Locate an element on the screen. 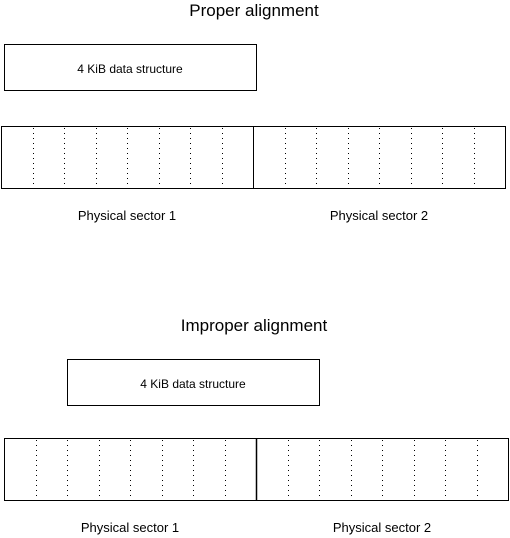 The width and height of the screenshot is (510, 538). improper-data-structure-box: 4 KiB data structure is located at coordinates (193, 382).